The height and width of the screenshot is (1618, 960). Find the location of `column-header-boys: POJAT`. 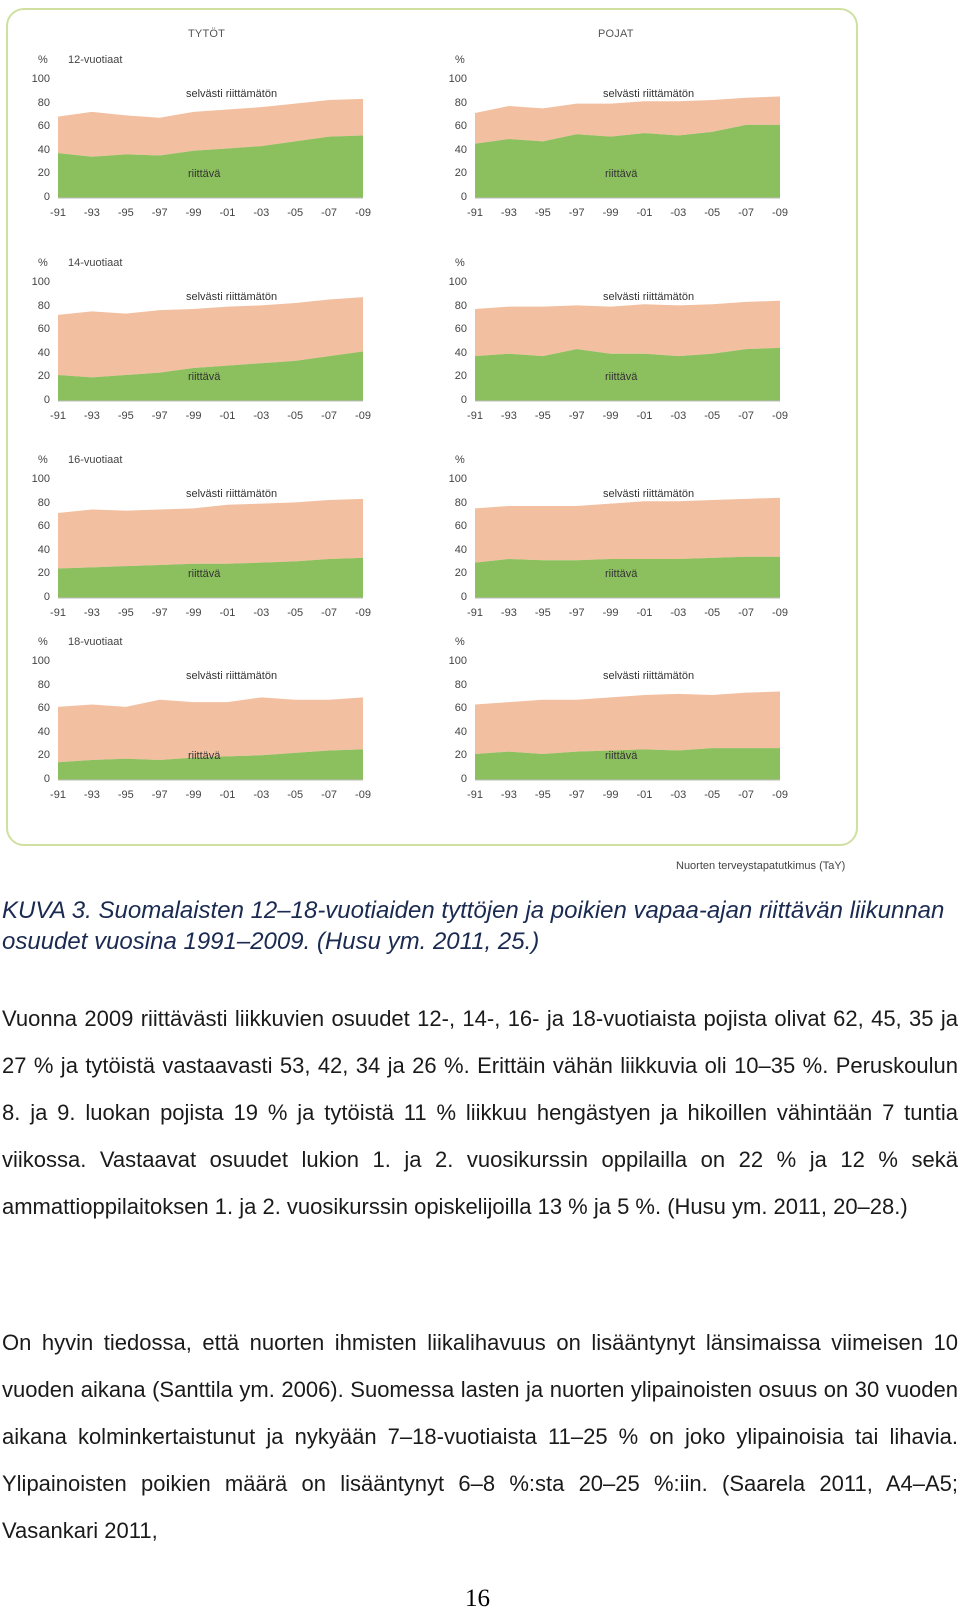

column-header-boys: POJAT is located at coordinates (616, 34).